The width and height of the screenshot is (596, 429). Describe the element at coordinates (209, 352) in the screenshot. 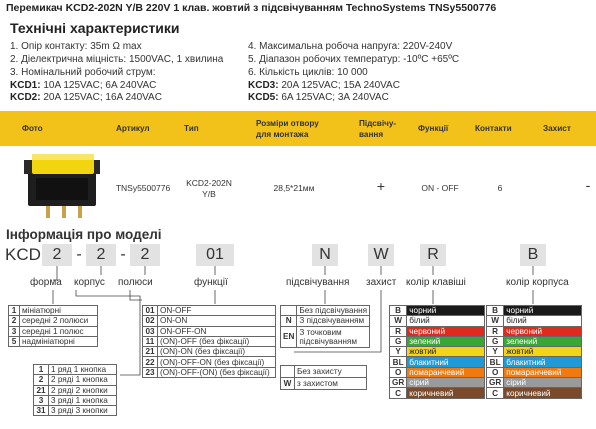

I see `table-row: 21 (ON)-ON (без фіксації)` at that location.